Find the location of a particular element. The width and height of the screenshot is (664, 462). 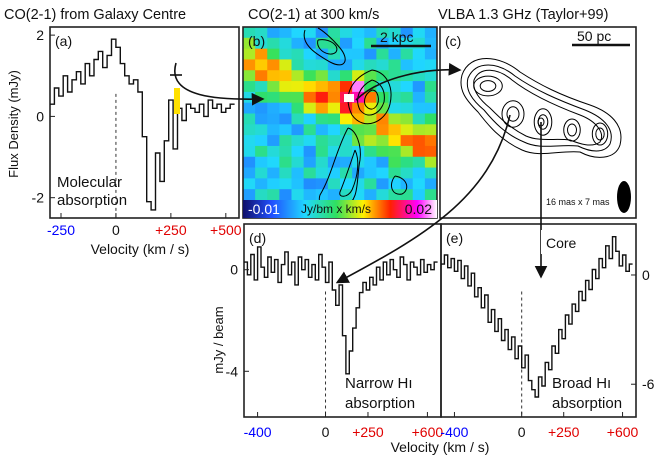

radio-contours is located at coordinates (541, 108).